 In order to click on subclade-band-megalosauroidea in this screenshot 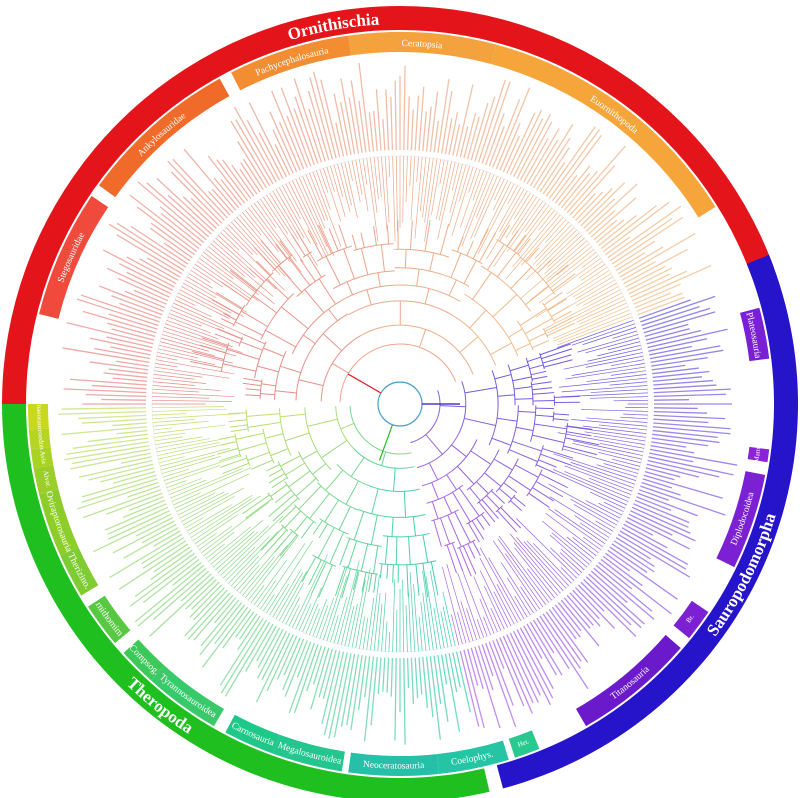, I will do `click(308, 753)`.